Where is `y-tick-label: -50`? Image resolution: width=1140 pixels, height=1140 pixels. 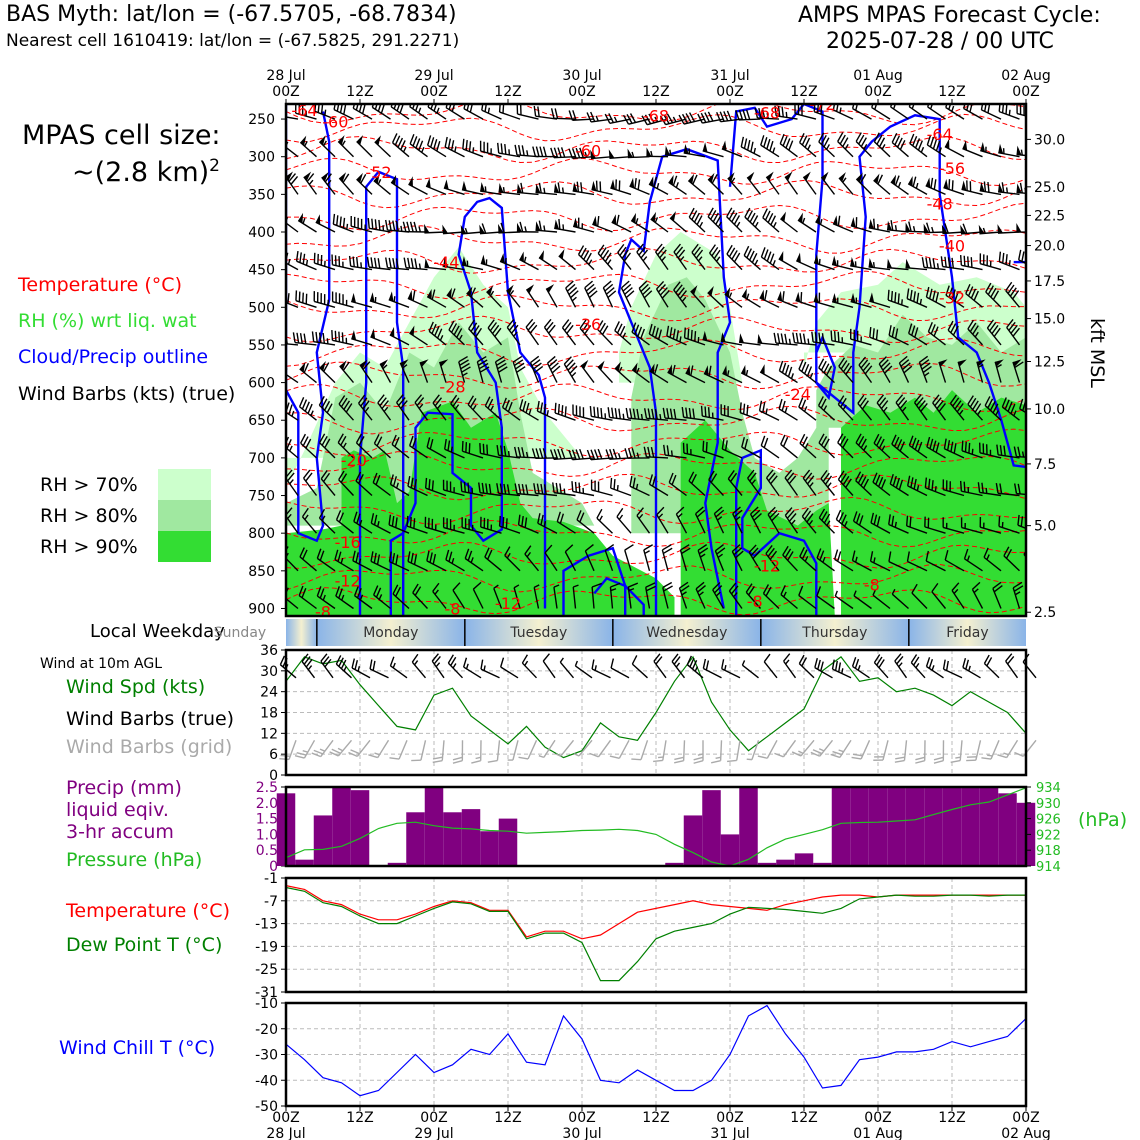
y-tick-label: -50 is located at coordinates (266, 1107).